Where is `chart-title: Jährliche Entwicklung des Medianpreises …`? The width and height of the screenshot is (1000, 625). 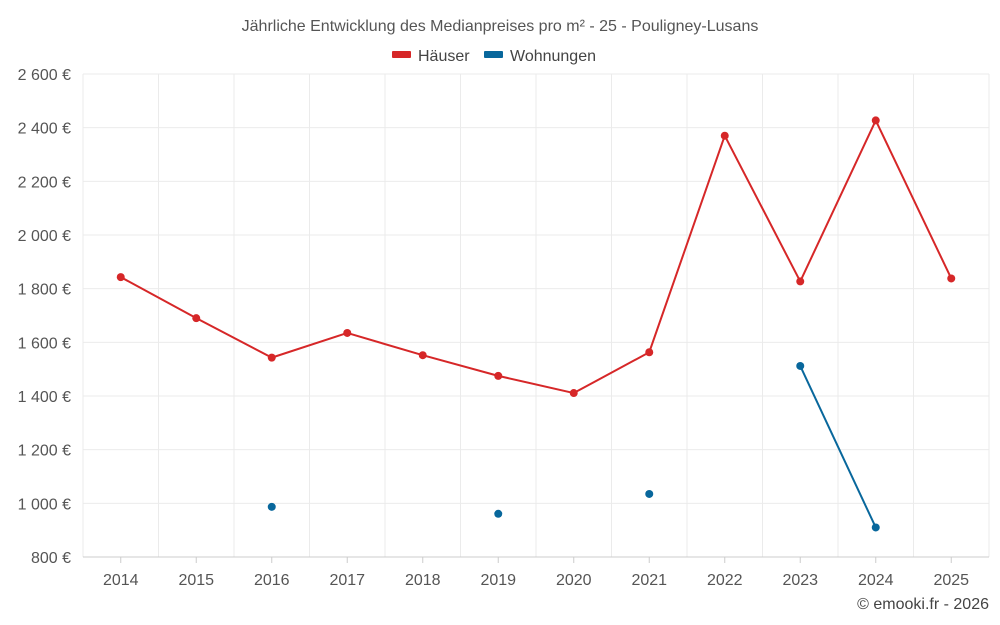 chart-title: Jährliche Entwicklung des Medianpreises … is located at coordinates (500, 26).